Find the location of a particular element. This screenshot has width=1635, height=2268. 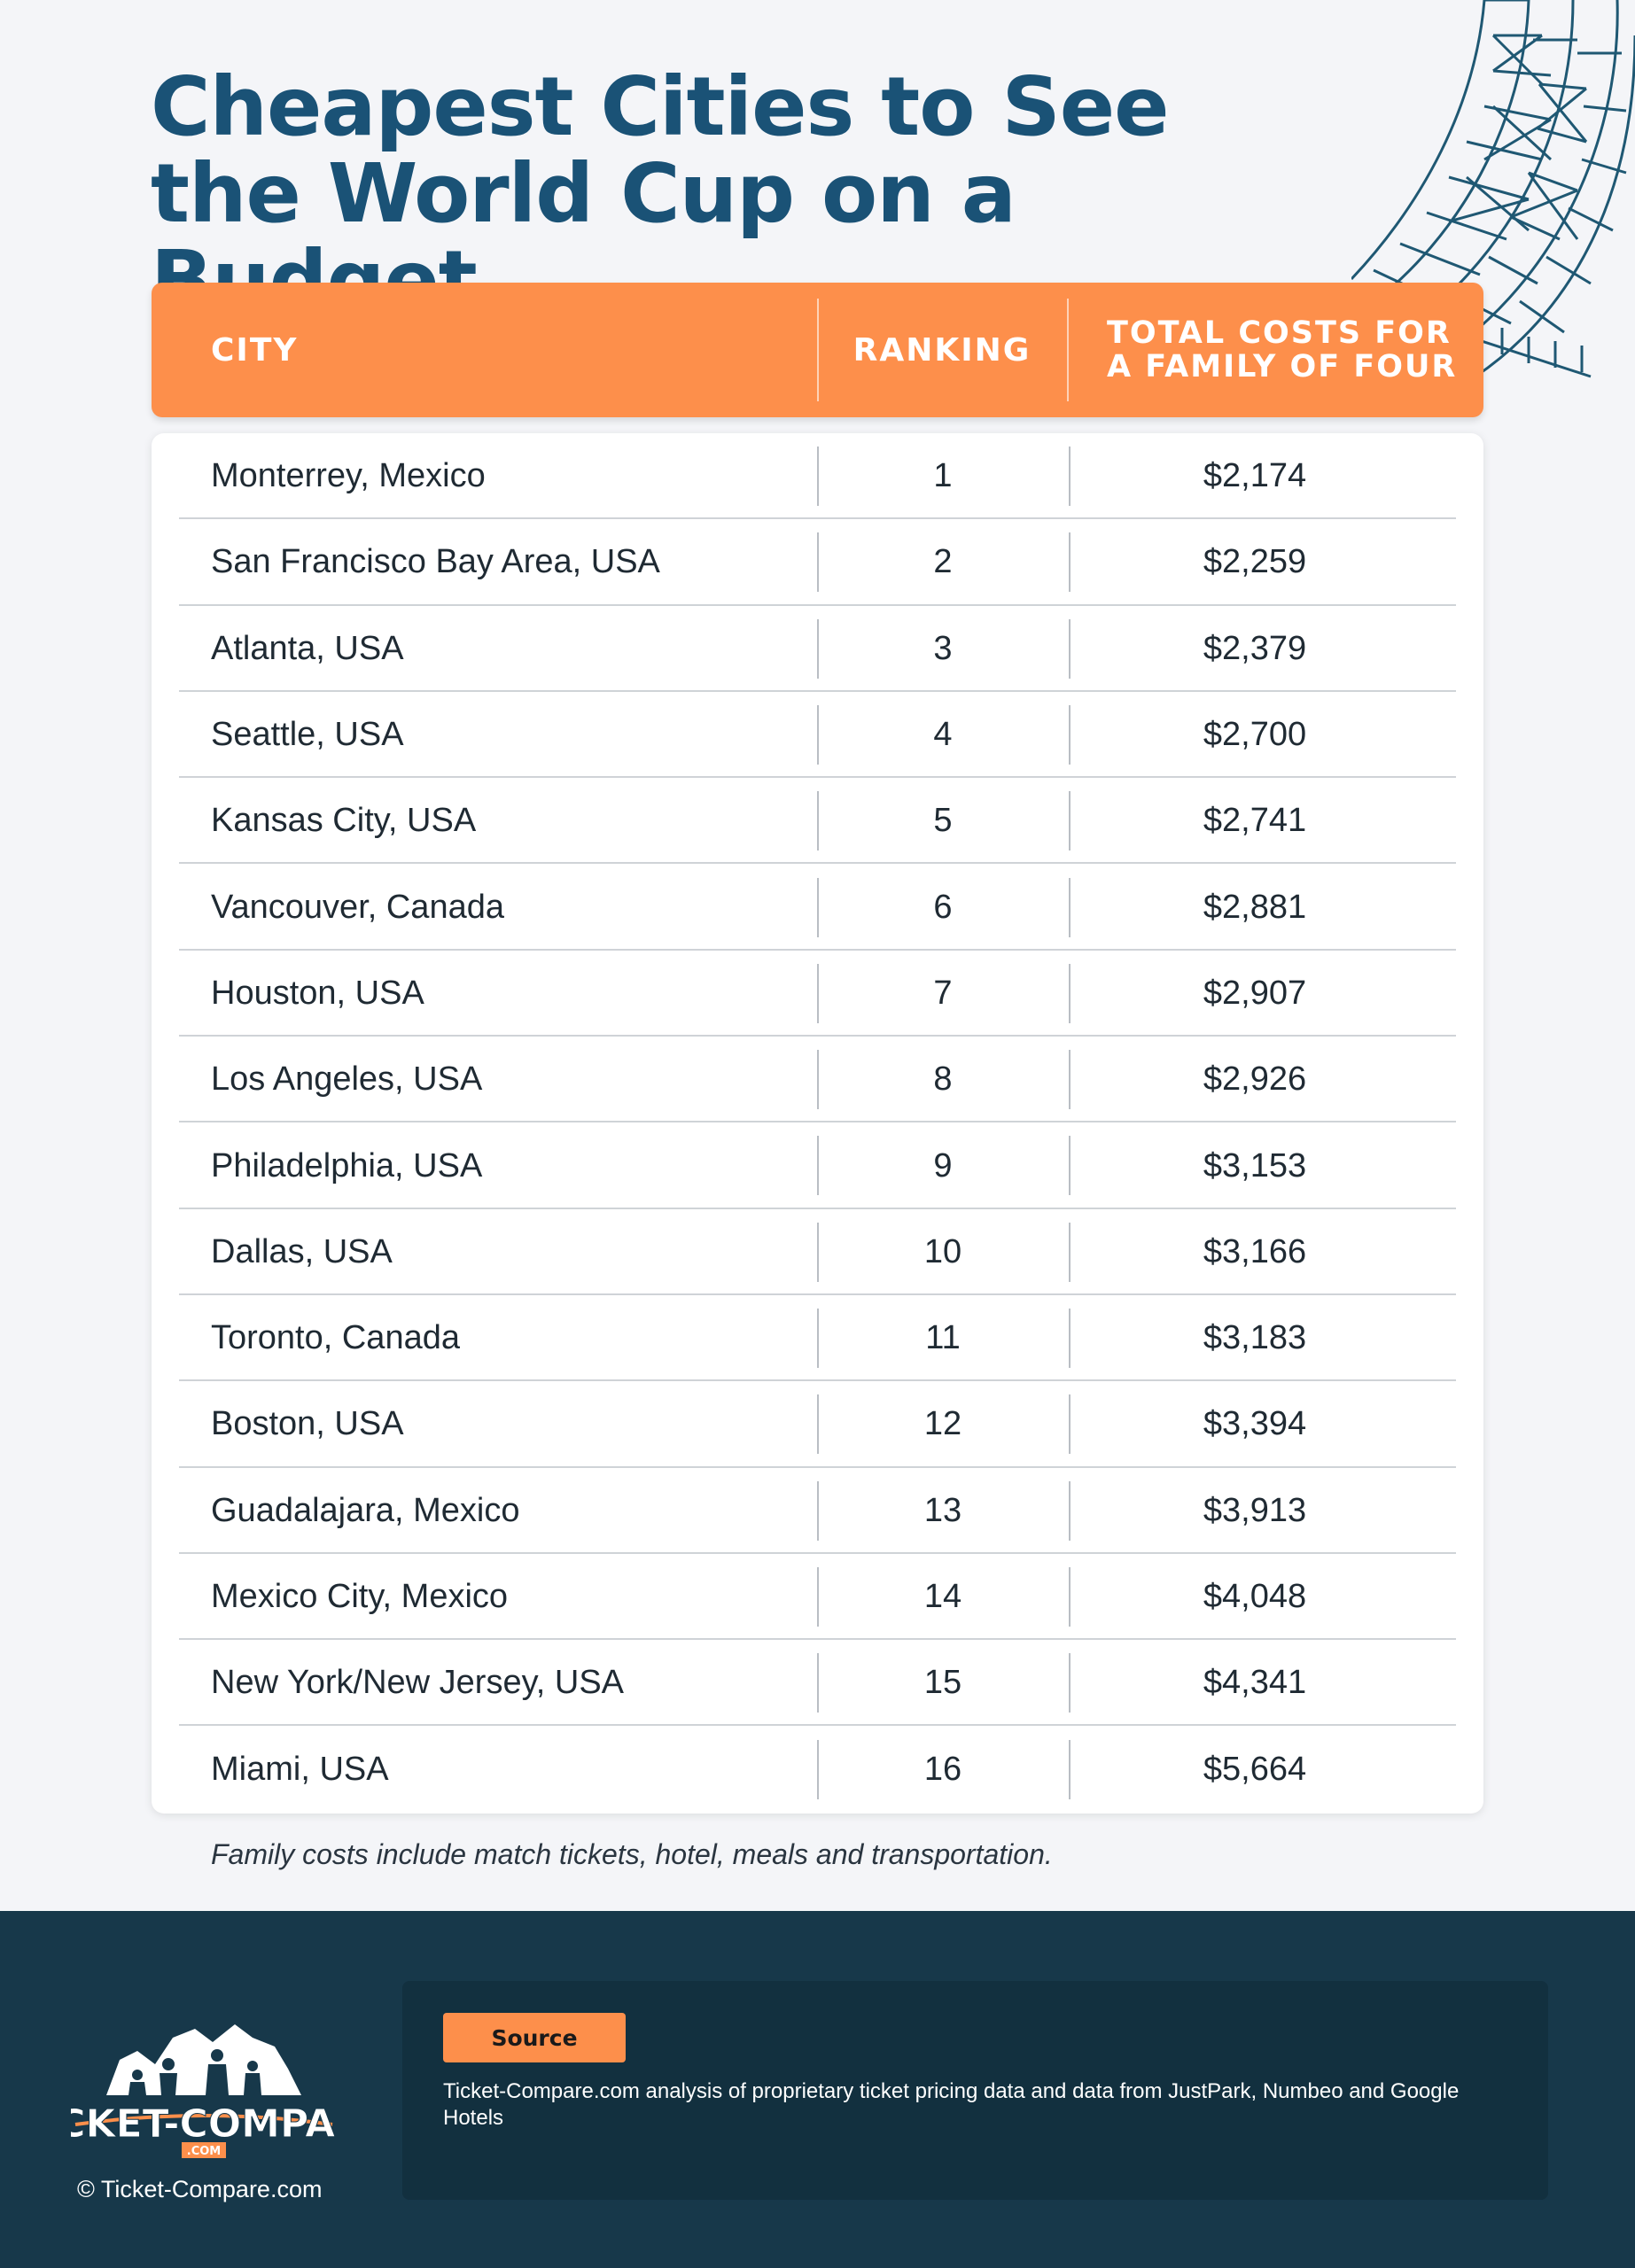

cell-cost: $2,741 is located at coordinates (1255, 821).